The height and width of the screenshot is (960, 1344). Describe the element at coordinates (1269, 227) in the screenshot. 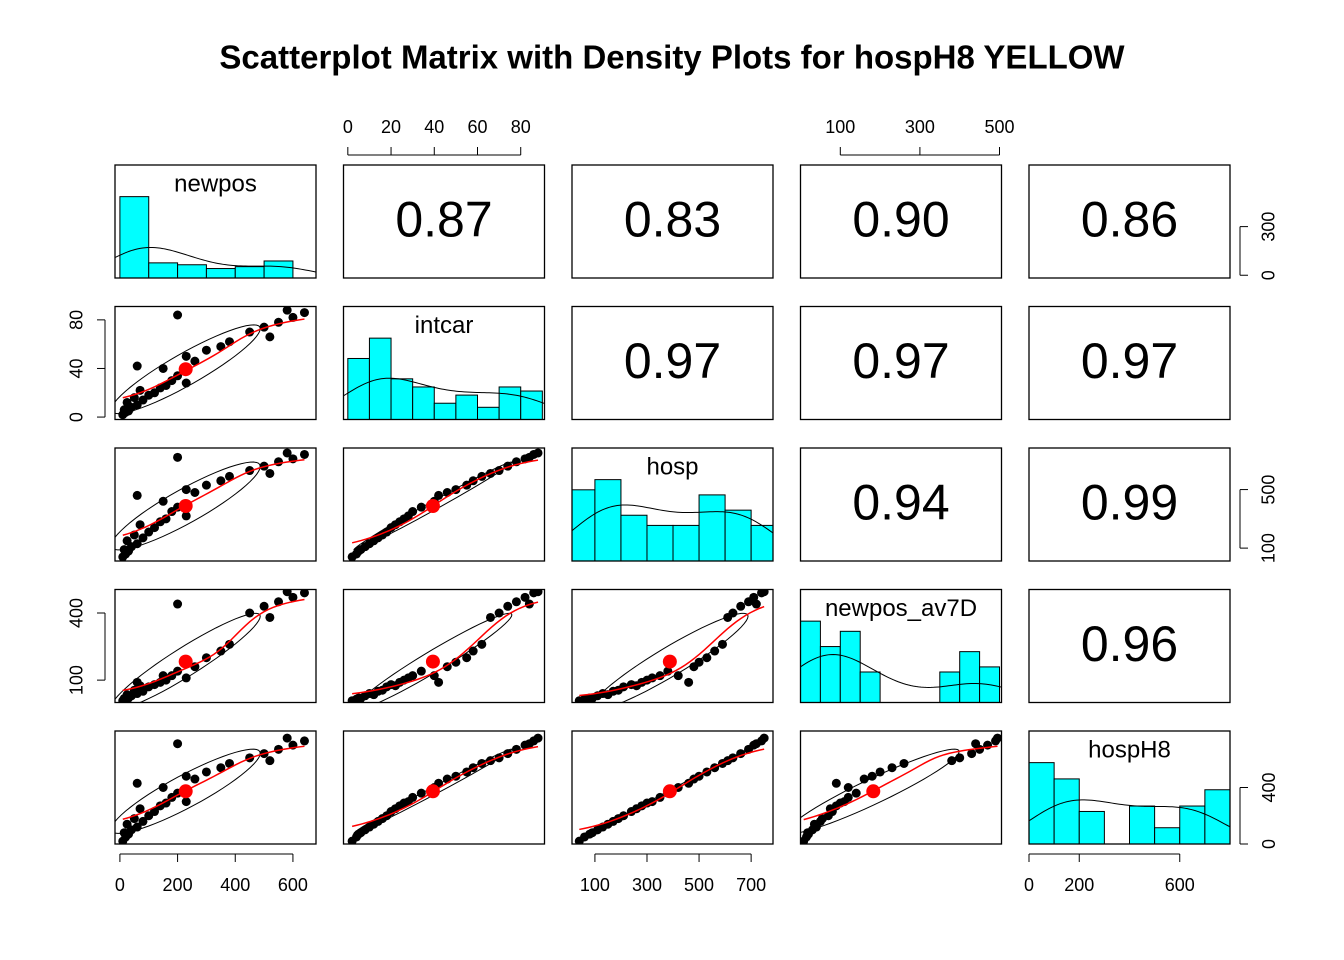

I see `y-tick-label: 300` at that location.